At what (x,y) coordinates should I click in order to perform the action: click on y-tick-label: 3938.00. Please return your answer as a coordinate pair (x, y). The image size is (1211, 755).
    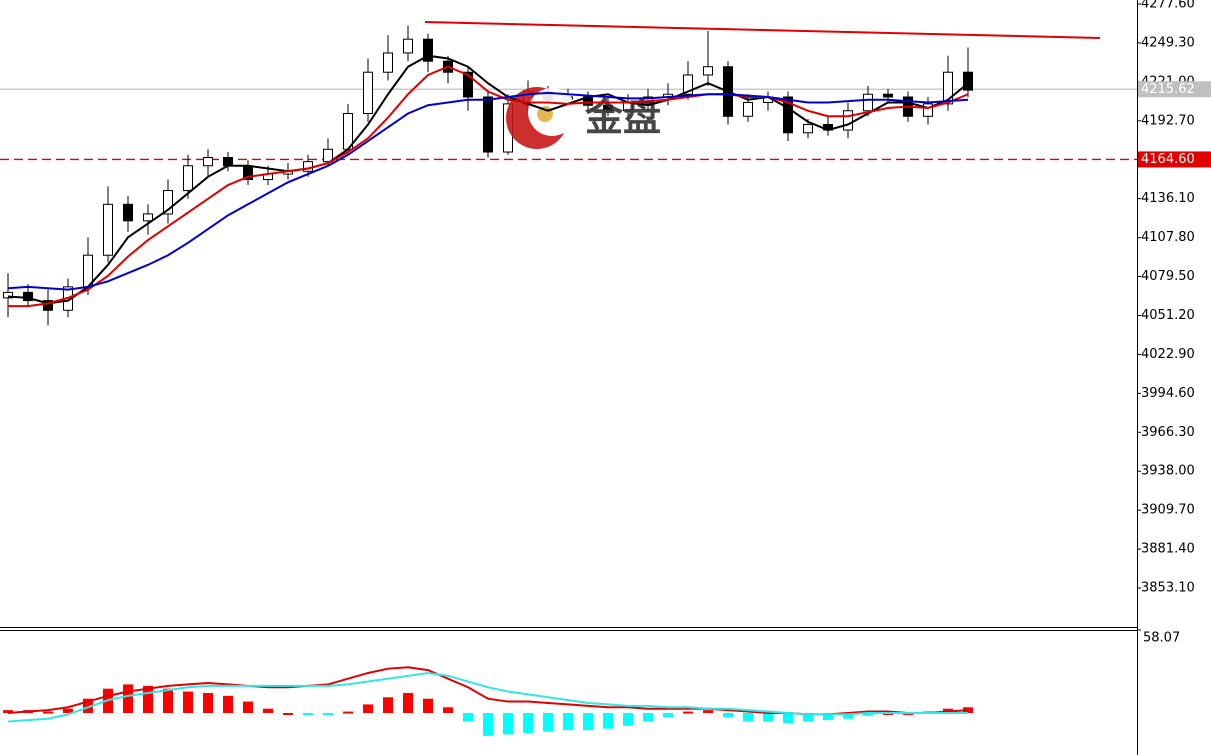
    Looking at the image, I should click on (1168, 471).